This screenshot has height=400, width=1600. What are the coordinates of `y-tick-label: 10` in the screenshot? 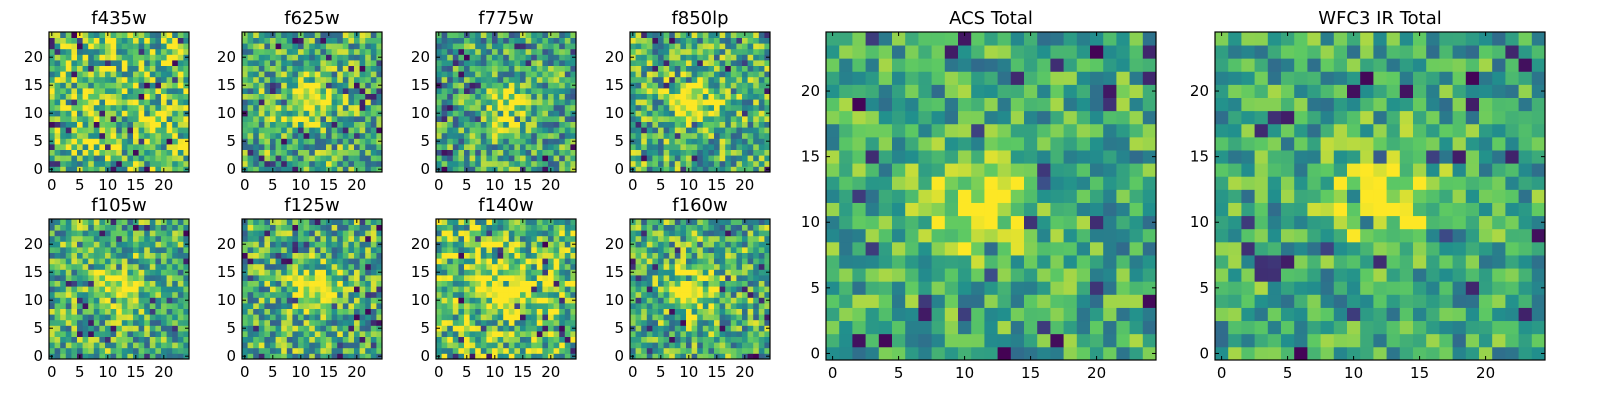 It's located at (226, 300).